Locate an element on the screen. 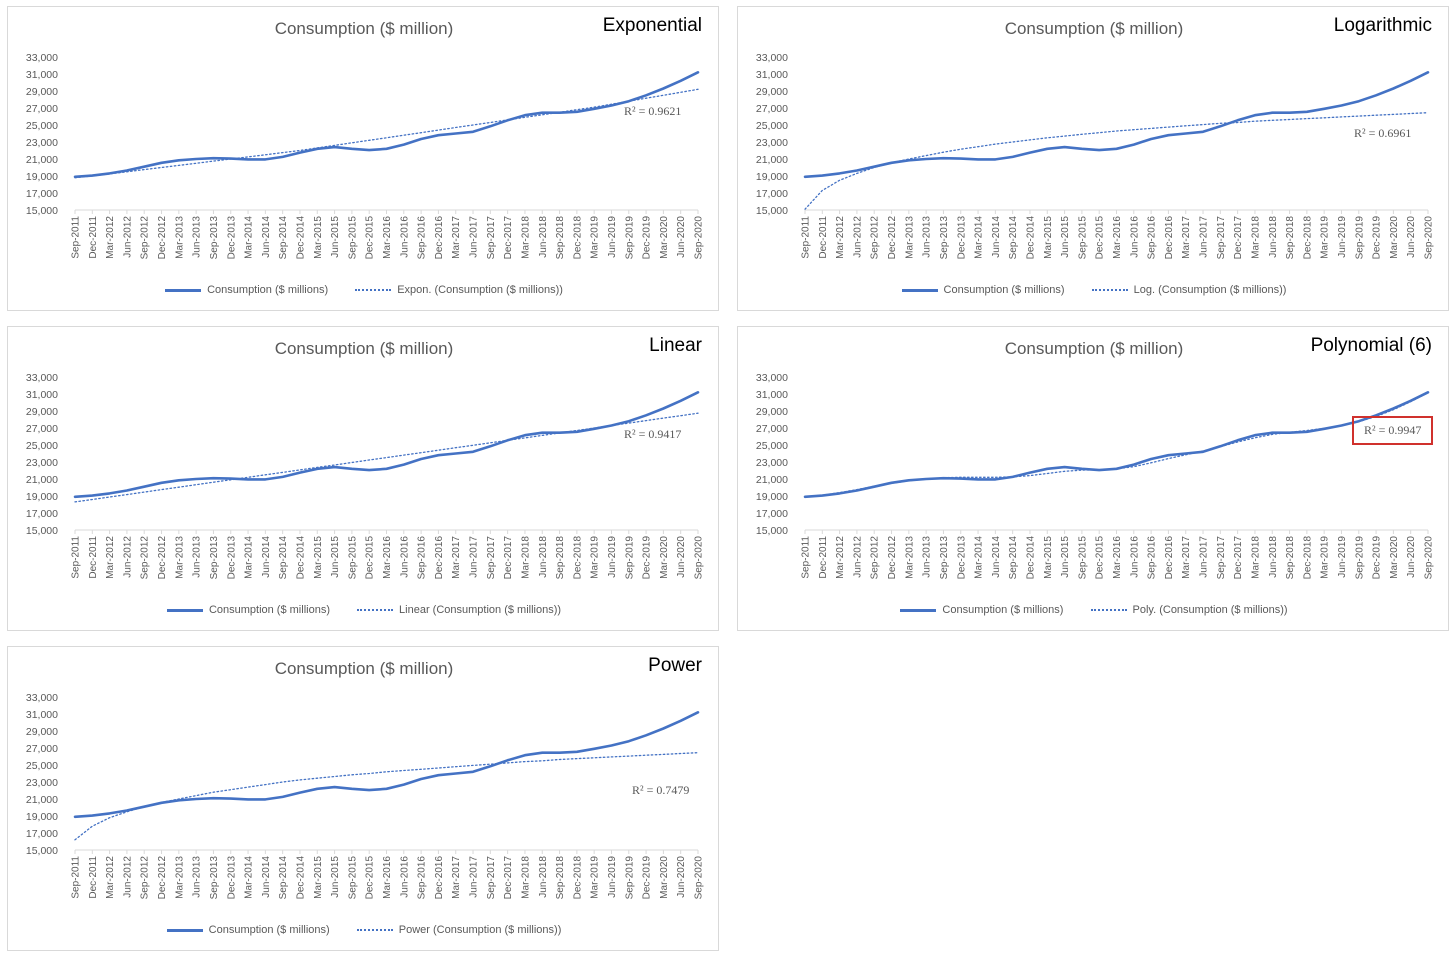 The height and width of the screenshot is (956, 1456). trendline-series is located at coordinates (386, 796).